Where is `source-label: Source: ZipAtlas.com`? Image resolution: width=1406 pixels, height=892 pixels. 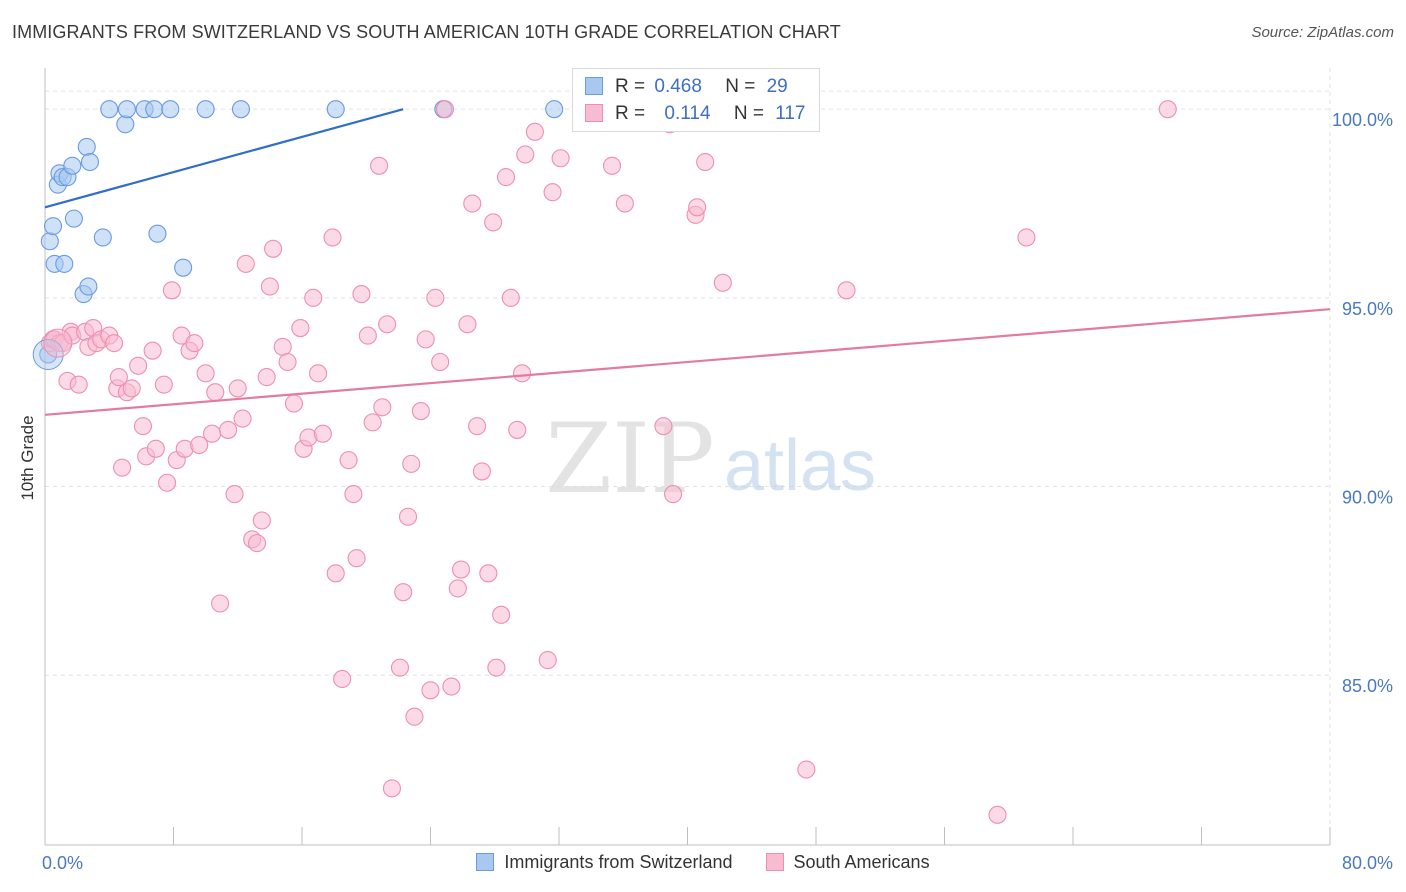 source-label: Source: ZipAtlas.com is located at coordinates (1322, 32).